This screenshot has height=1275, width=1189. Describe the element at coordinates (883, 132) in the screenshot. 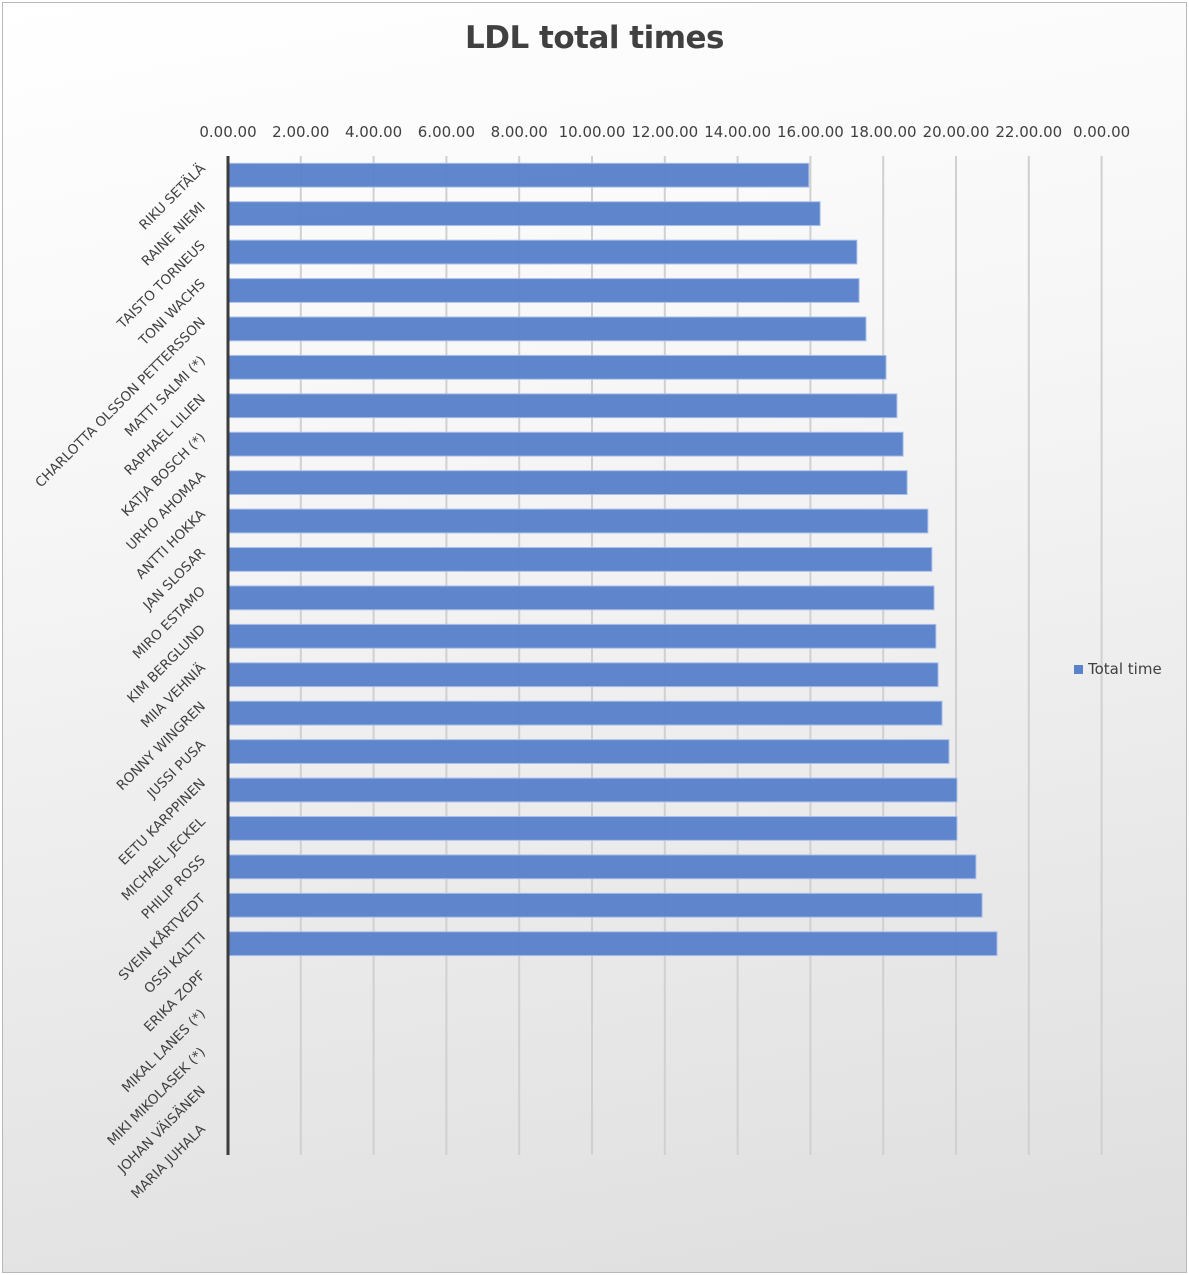

I see `x-tick-label: 18.00.00` at that location.